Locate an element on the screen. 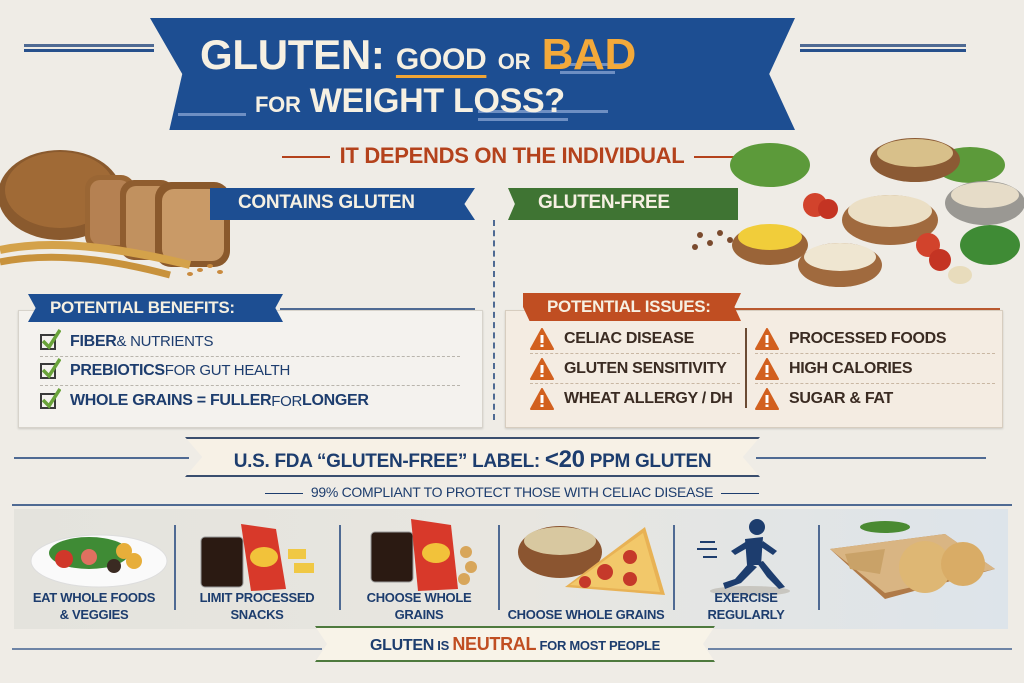  conclusion-text: GLUTEN IS NEUTRAL FOR MOST PEOPLE is located at coordinates (515, 644).